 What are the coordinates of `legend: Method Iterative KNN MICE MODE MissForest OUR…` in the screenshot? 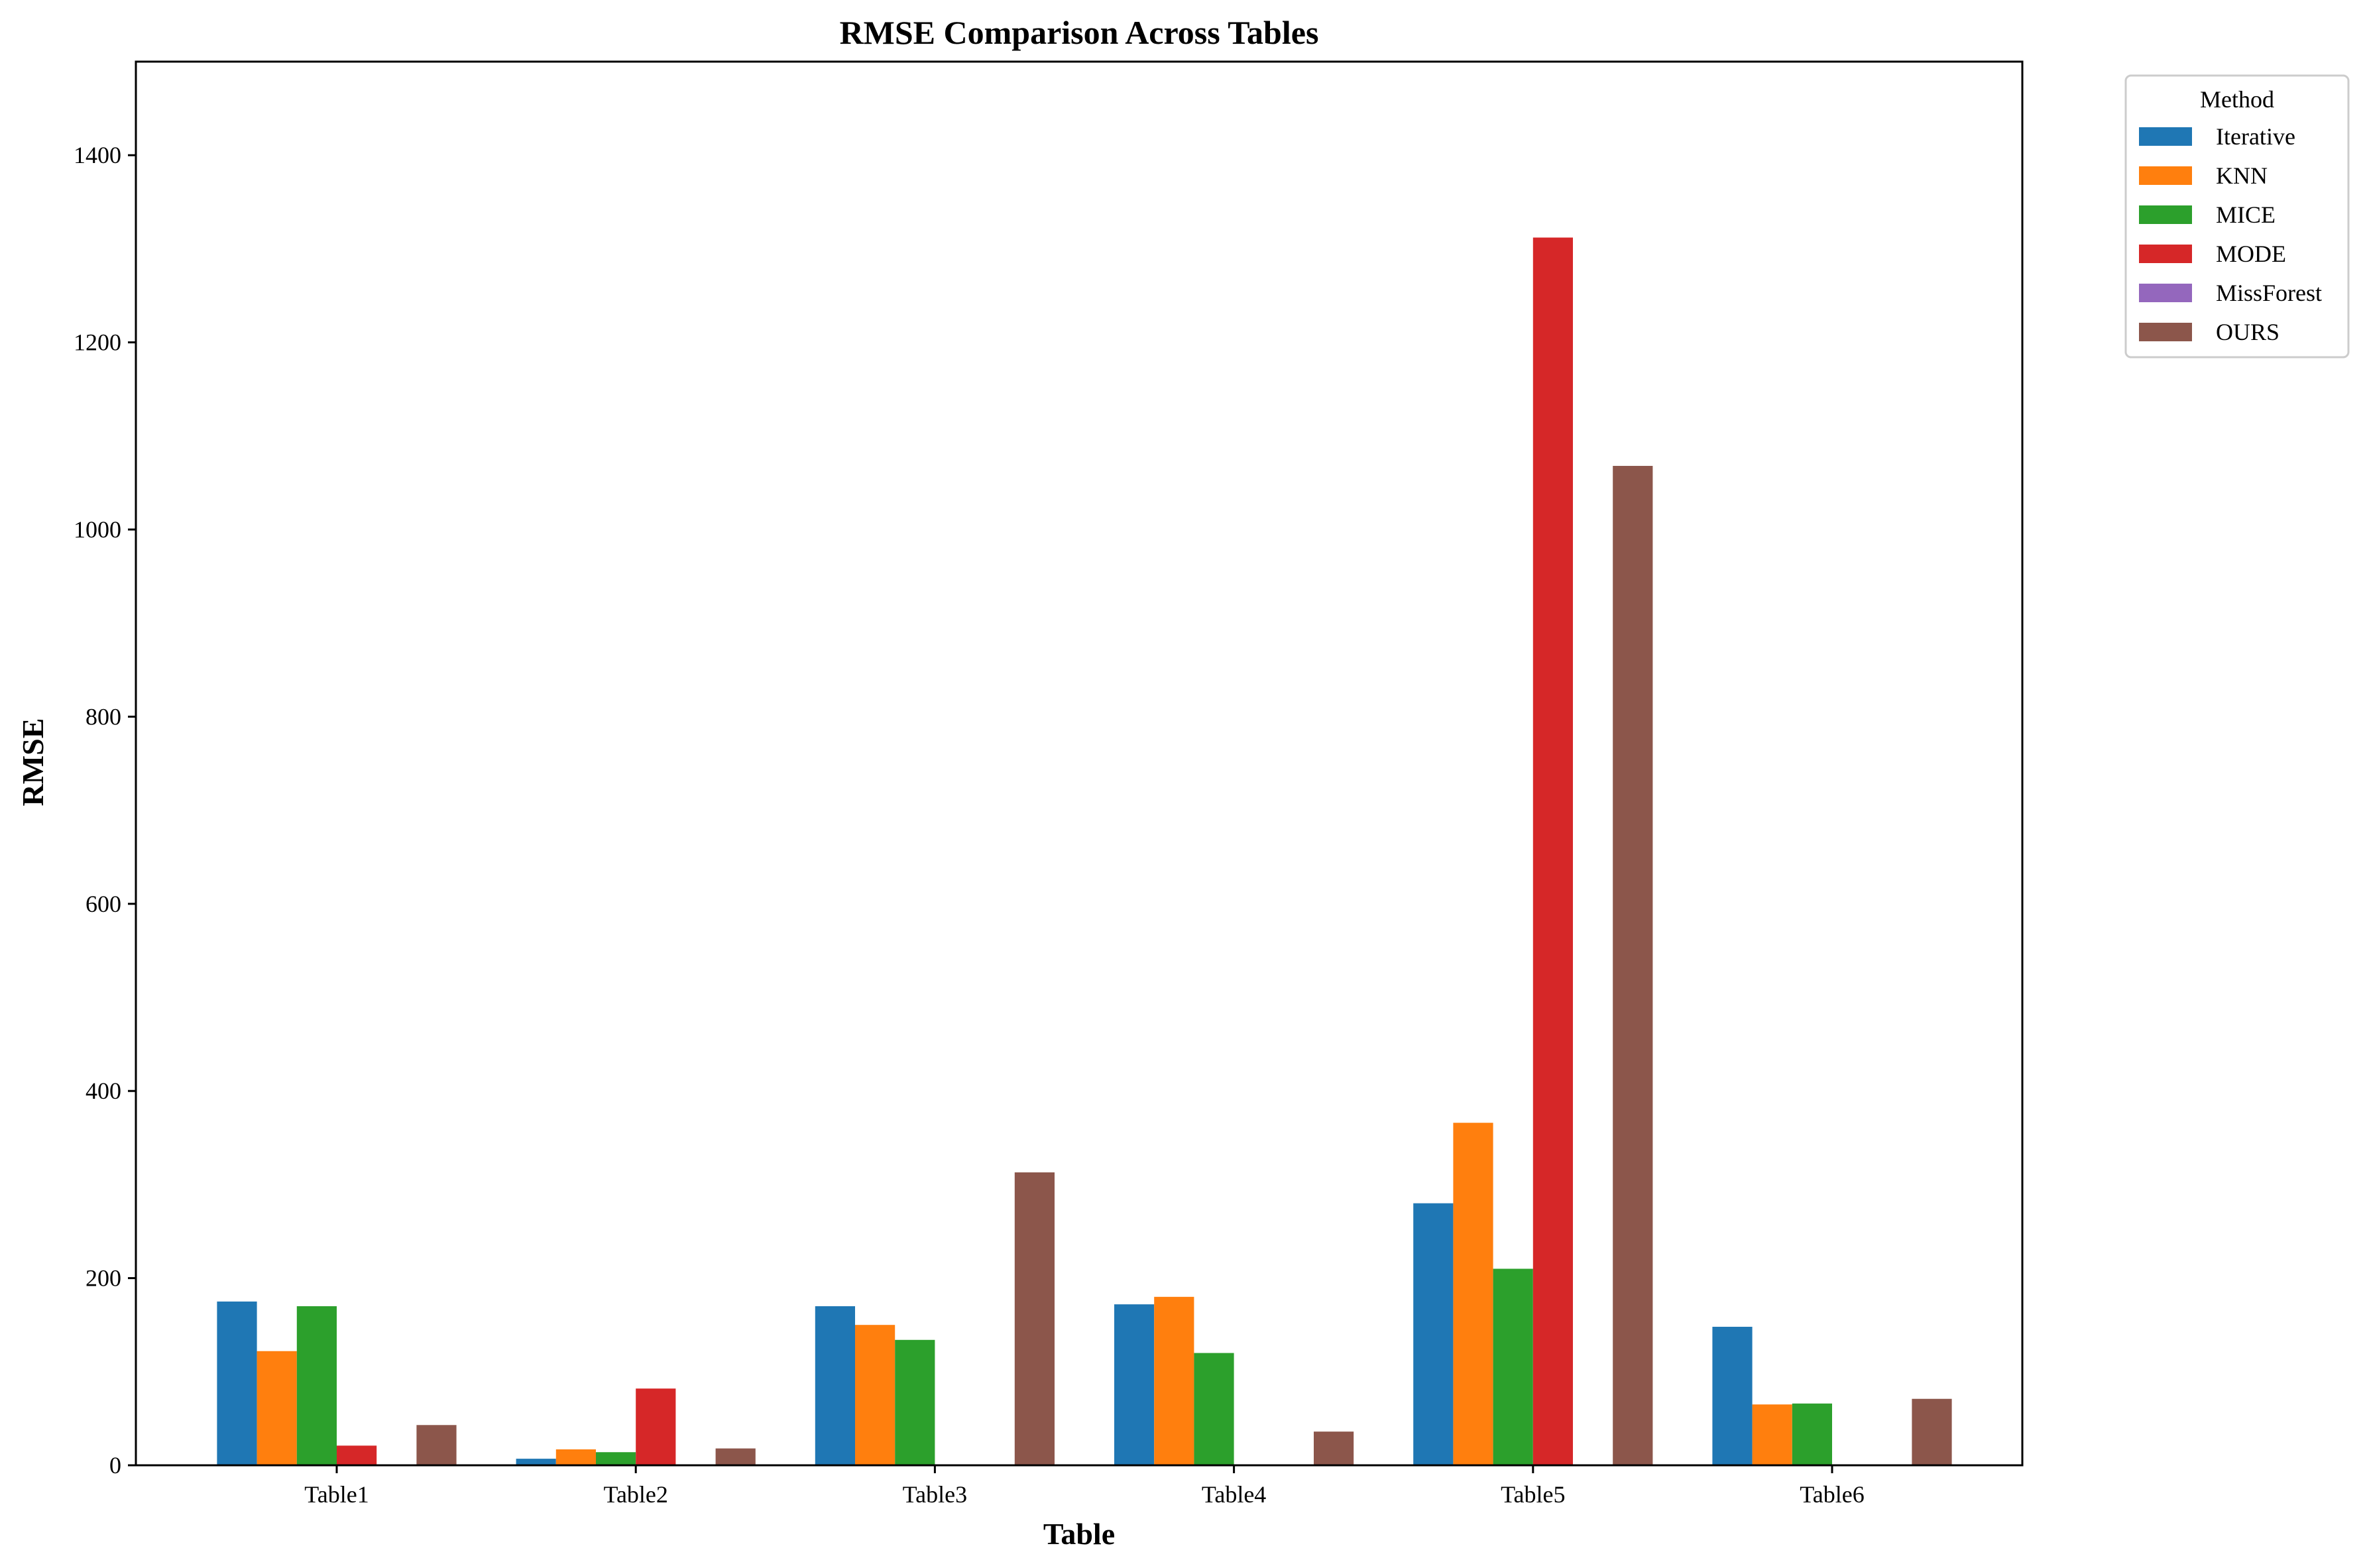 It's located at (2237, 217).